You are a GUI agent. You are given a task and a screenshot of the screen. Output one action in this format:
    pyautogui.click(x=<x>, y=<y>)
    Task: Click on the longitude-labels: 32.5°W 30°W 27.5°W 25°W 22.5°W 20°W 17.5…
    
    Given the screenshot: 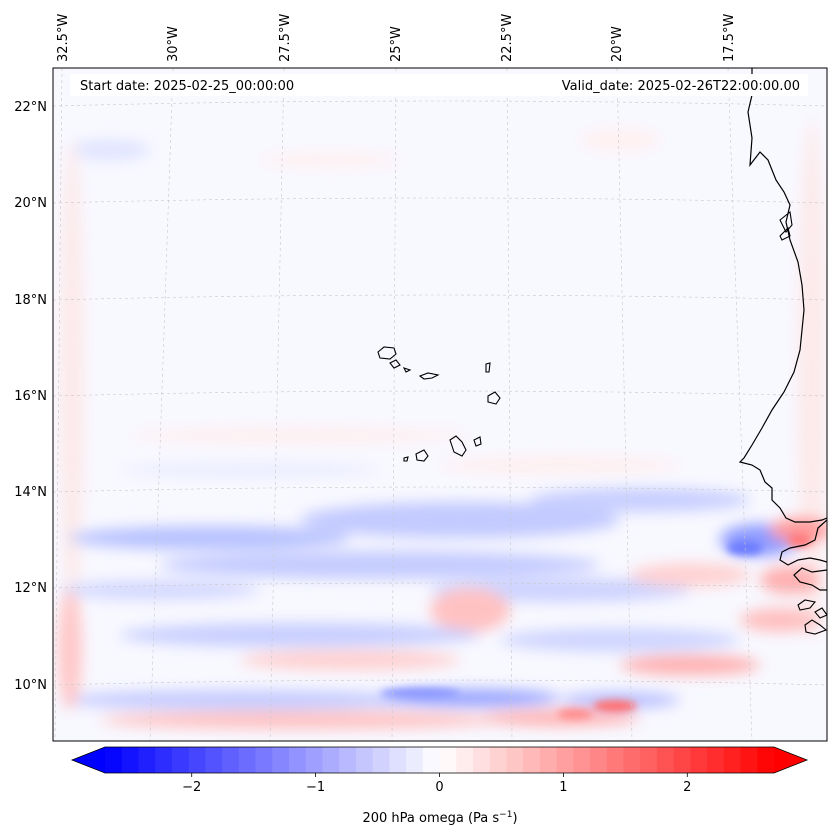 What is the action you would take?
    pyautogui.click(x=396, y=38)
    